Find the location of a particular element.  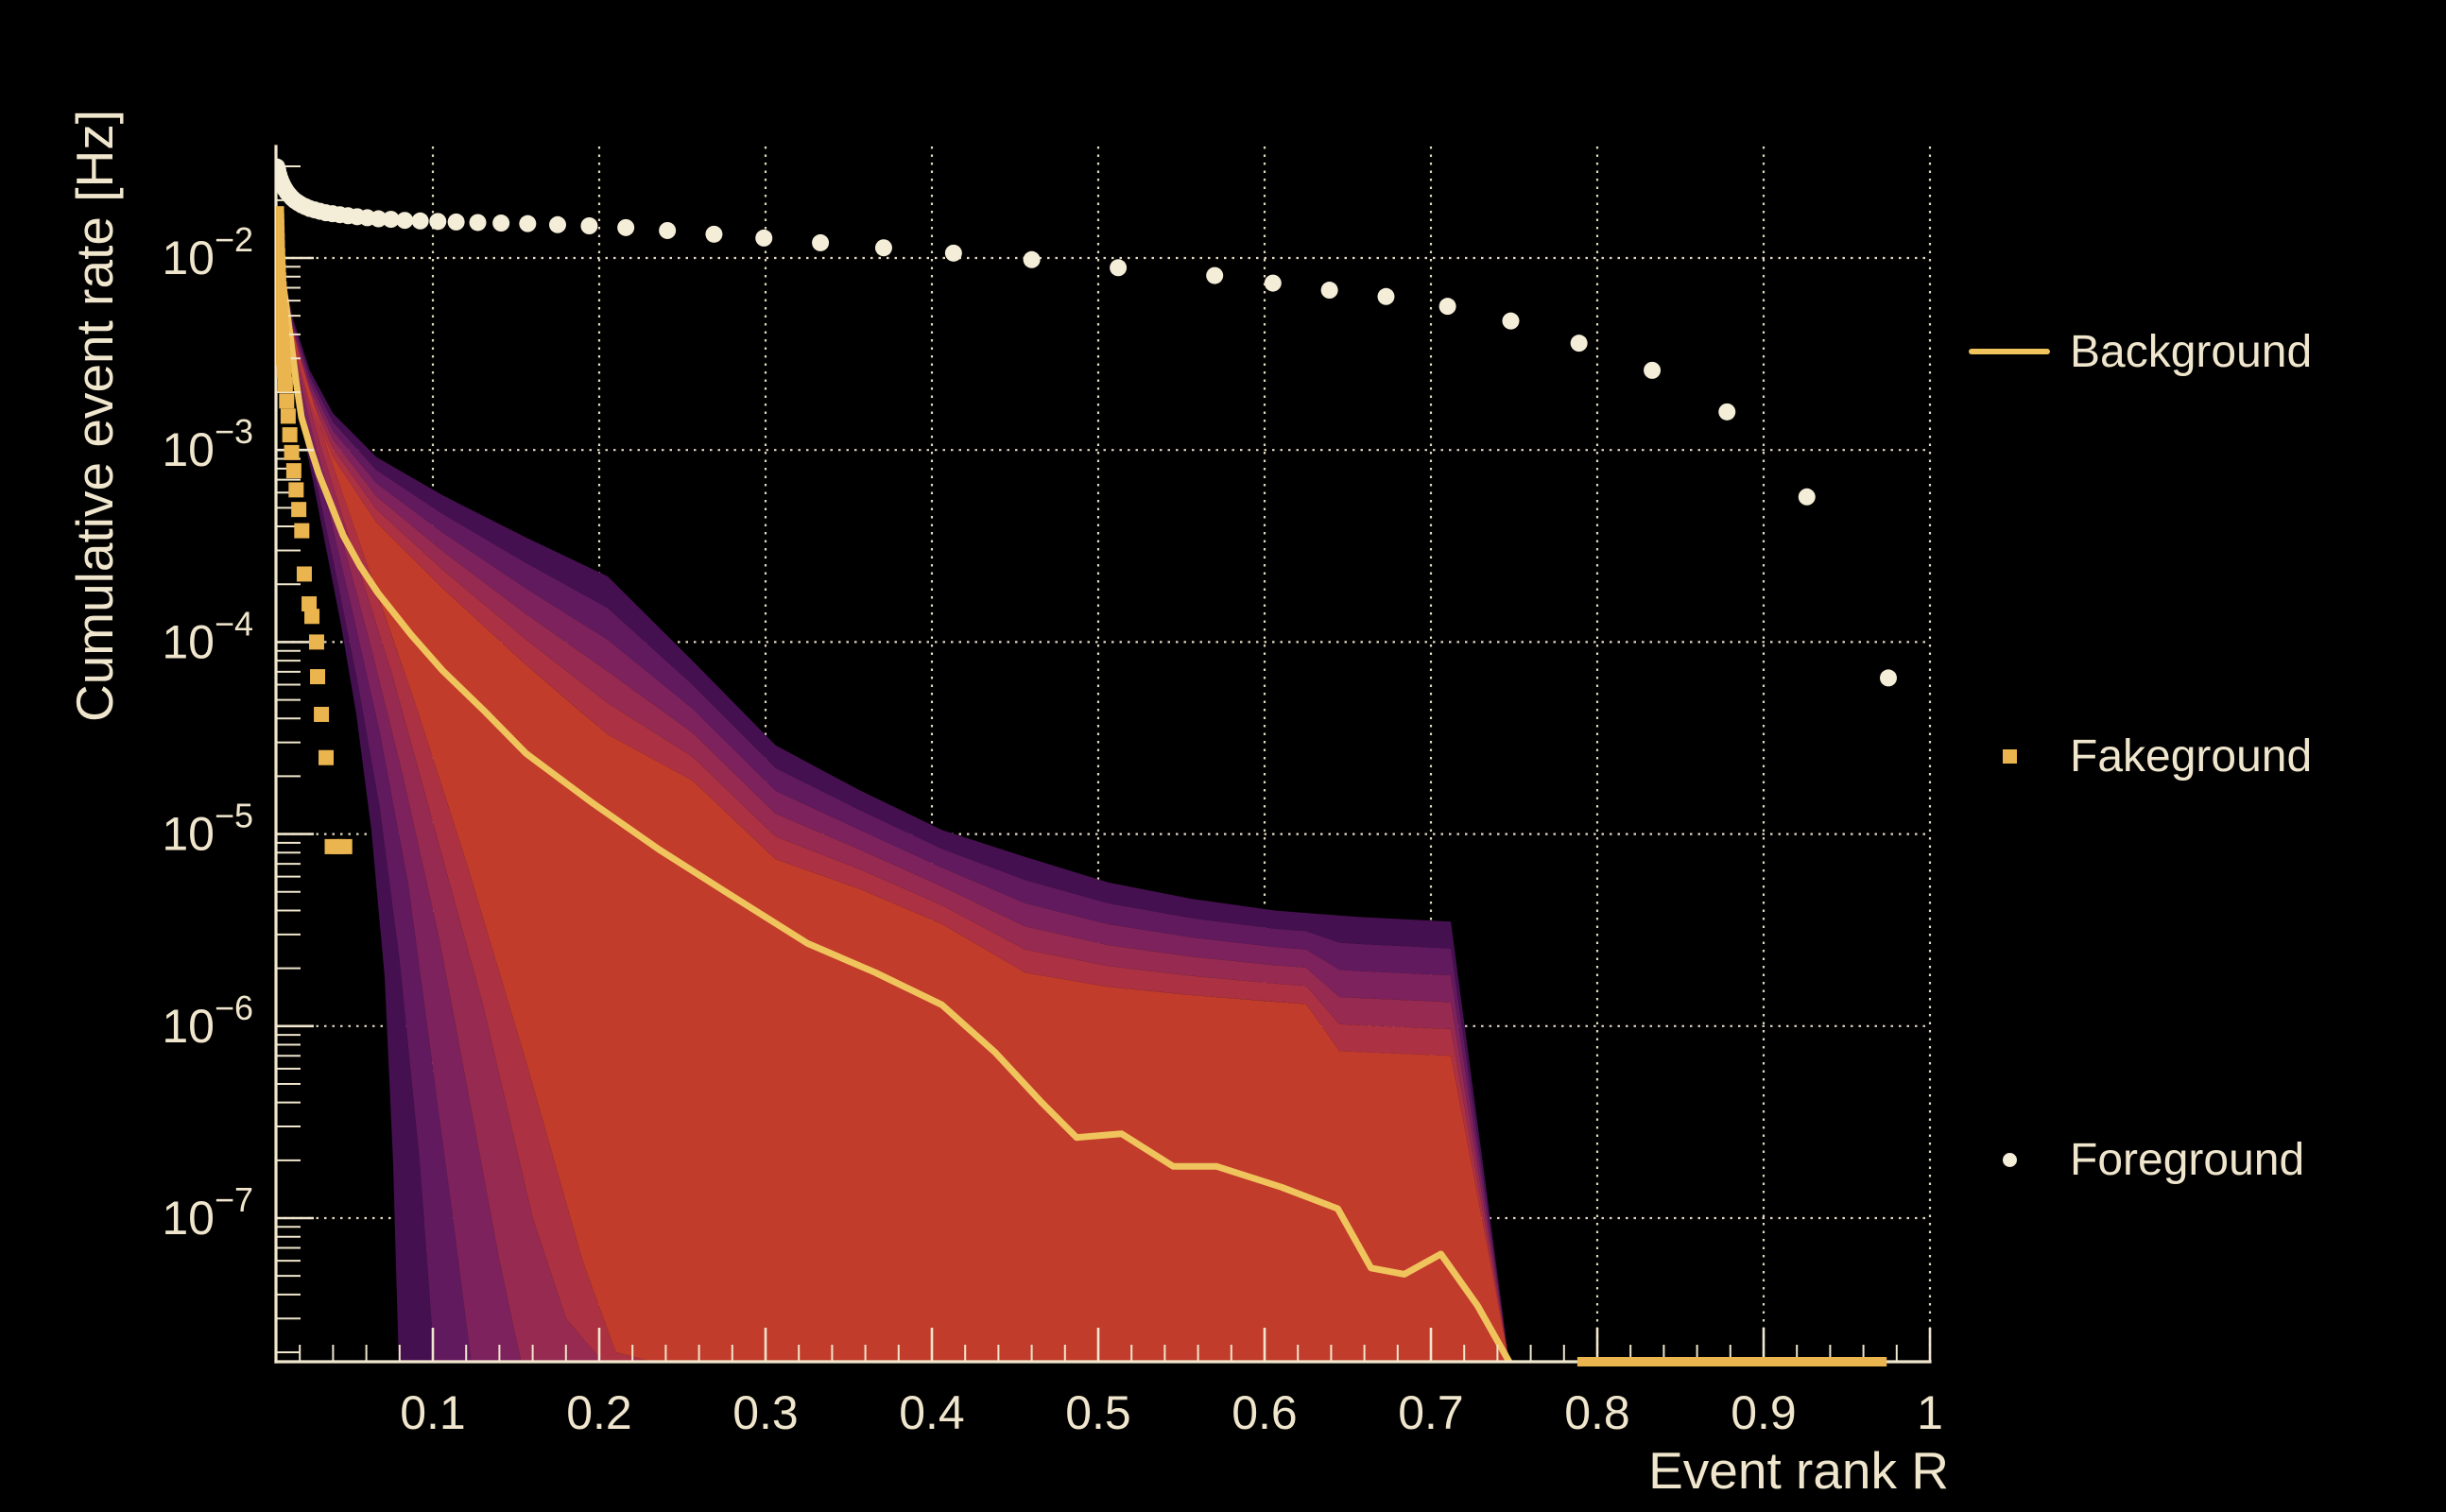

svg-text: 0.1 is located at coordinates (433, 1412).